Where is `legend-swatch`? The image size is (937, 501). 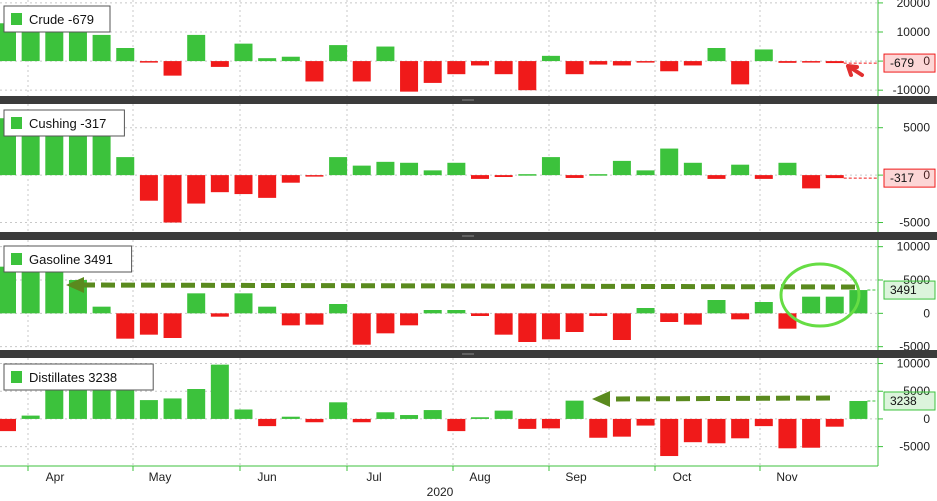
legend-swatch is located at coordinates (16, 123).